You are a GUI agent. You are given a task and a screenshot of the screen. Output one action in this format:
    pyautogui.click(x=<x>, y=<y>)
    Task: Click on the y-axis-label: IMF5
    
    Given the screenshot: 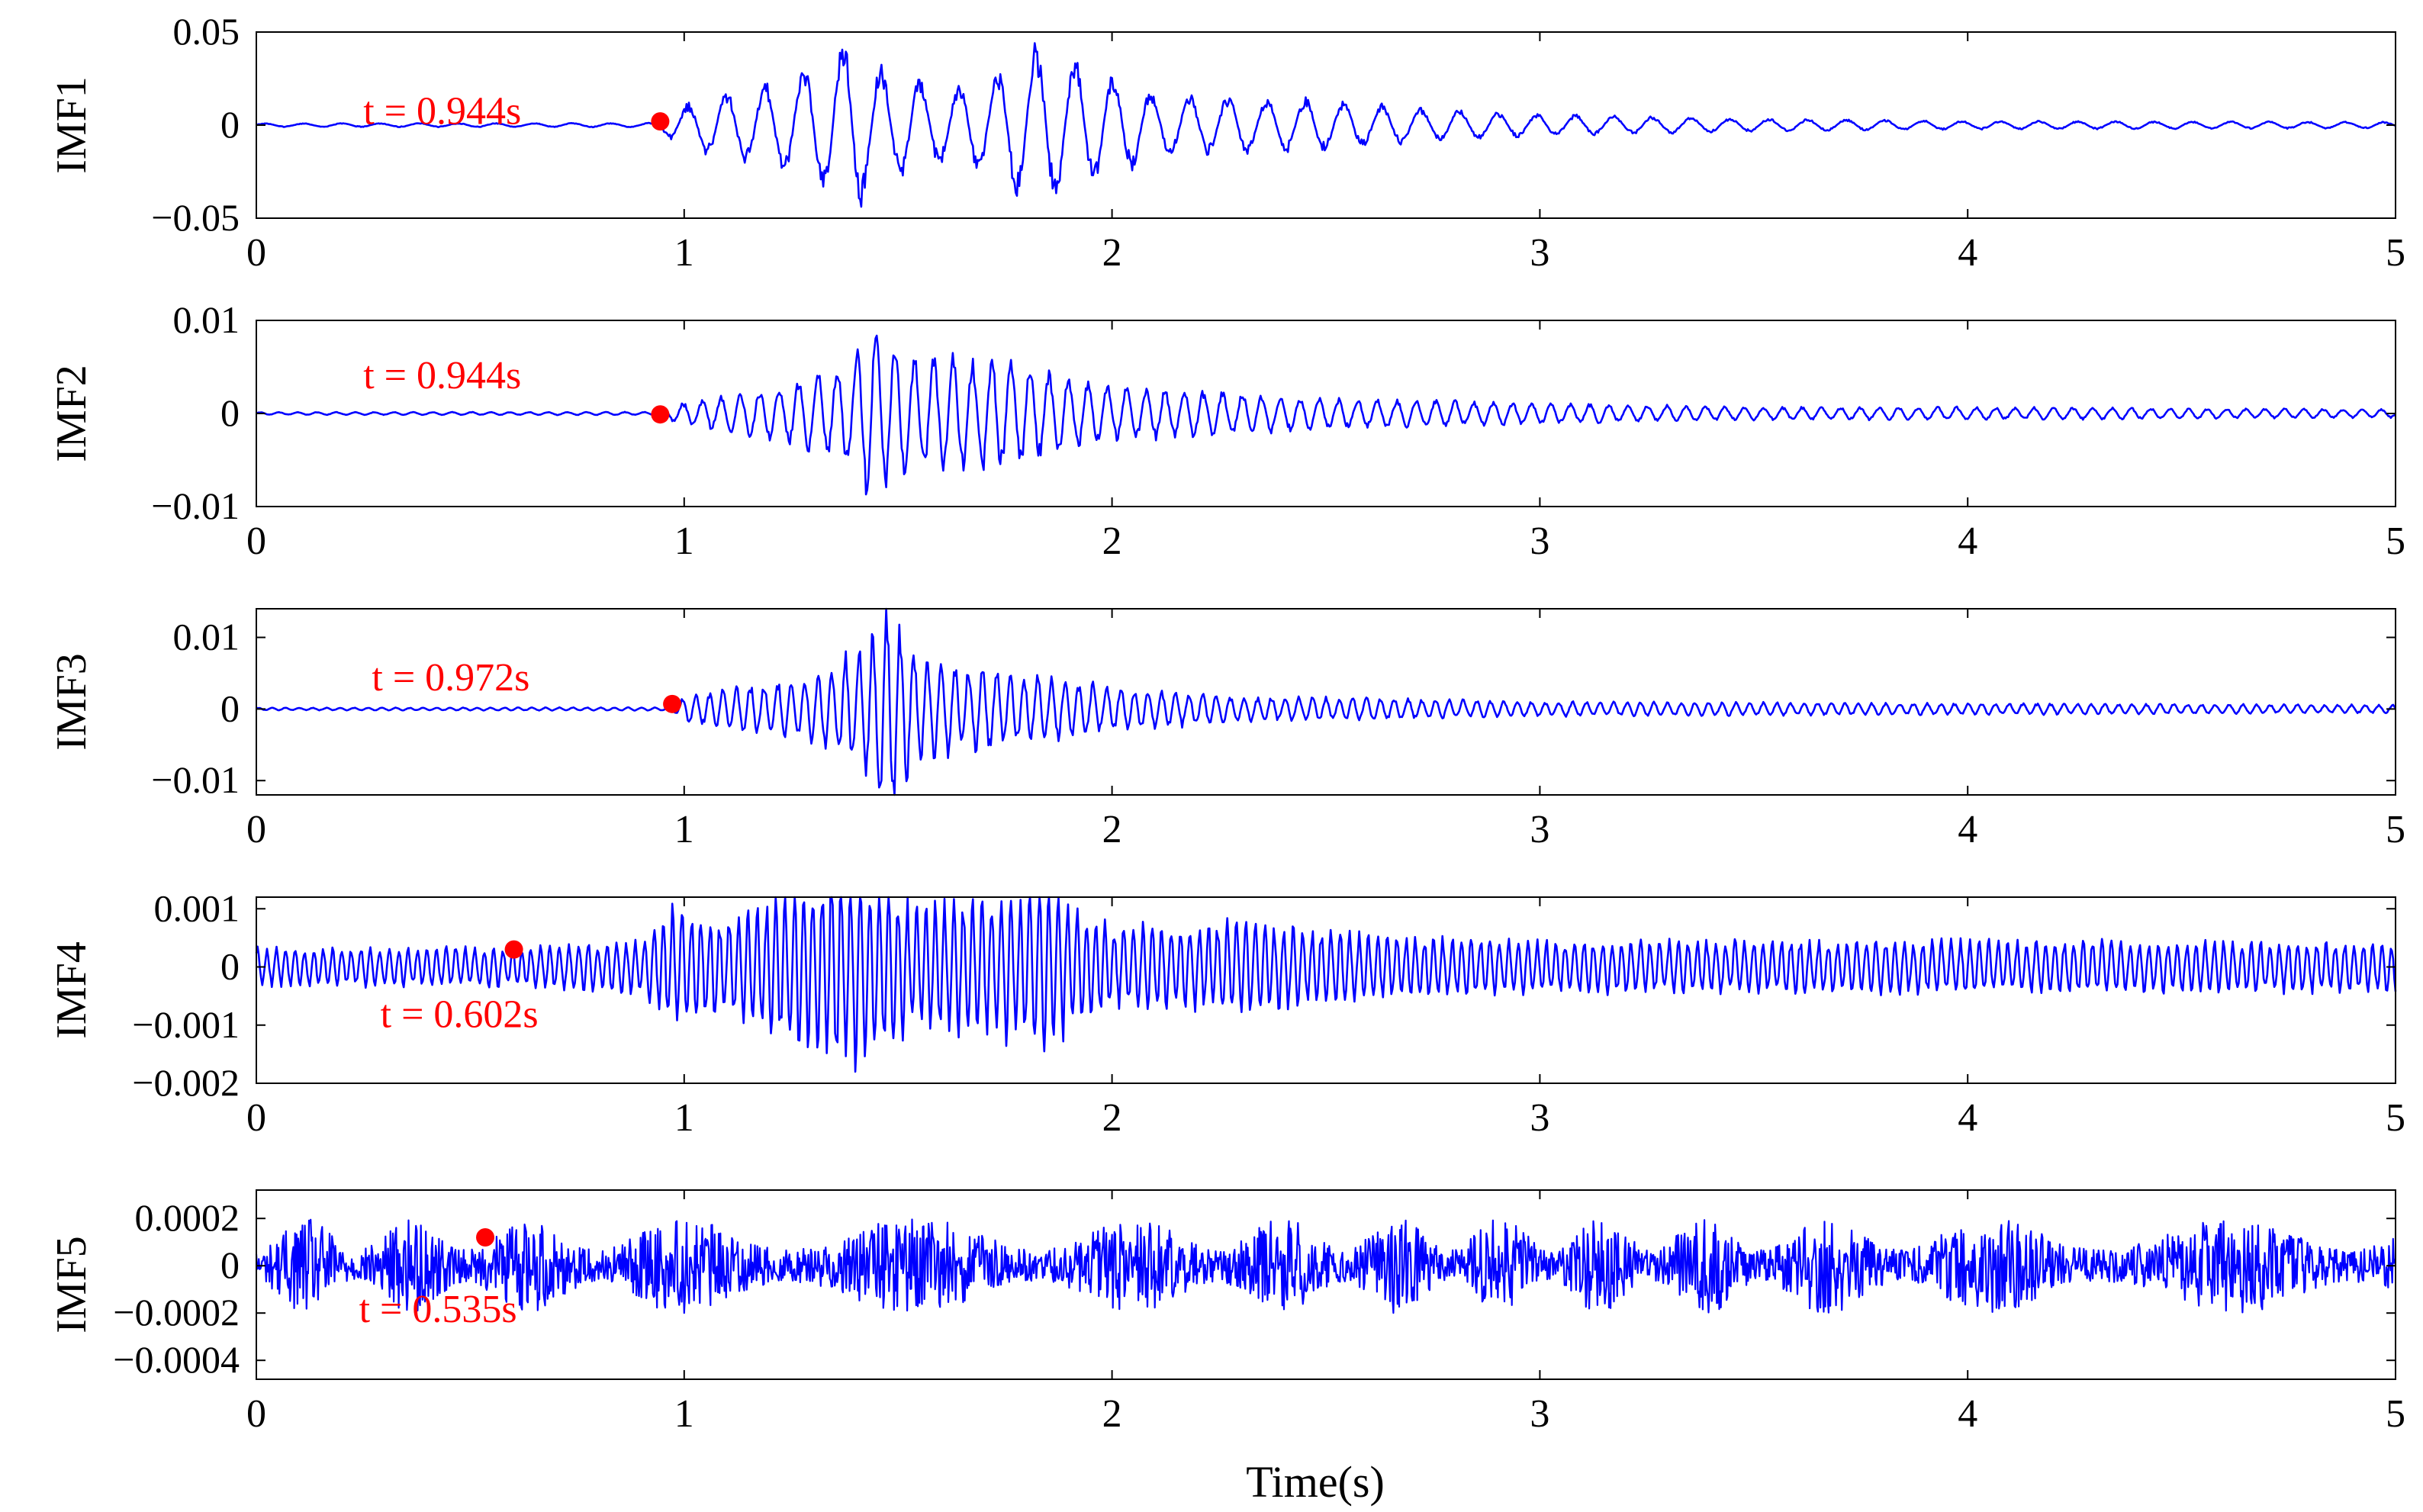 What is the action you would take?
    pyautogui.click(x=71, y=1285)
    